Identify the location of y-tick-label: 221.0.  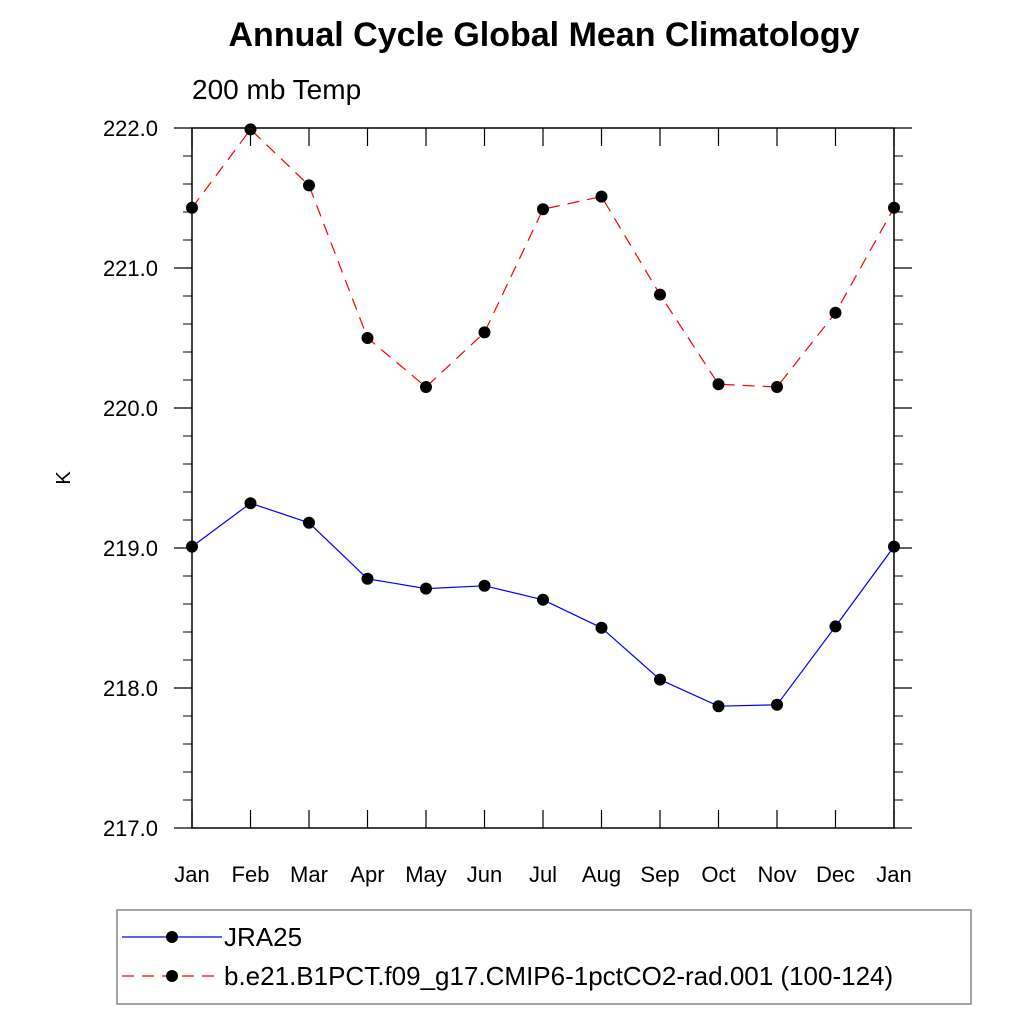
(130, 268).